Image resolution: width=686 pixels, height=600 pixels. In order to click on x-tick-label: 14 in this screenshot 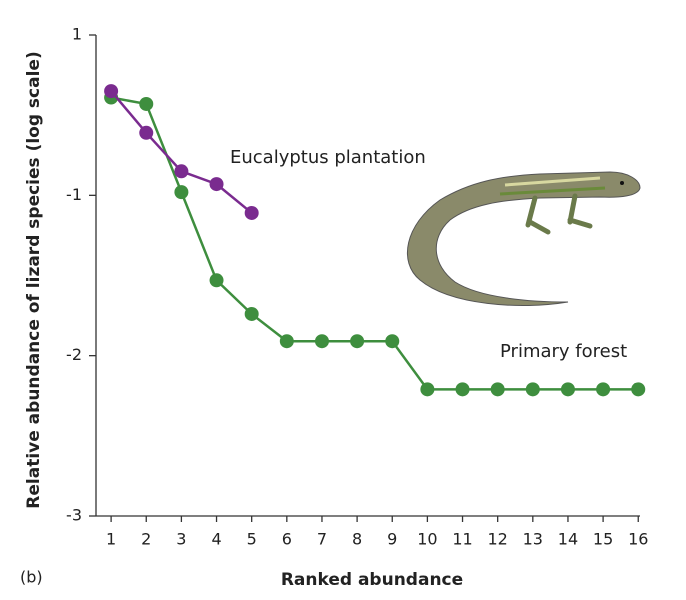, I will do `click(568, 539)`.